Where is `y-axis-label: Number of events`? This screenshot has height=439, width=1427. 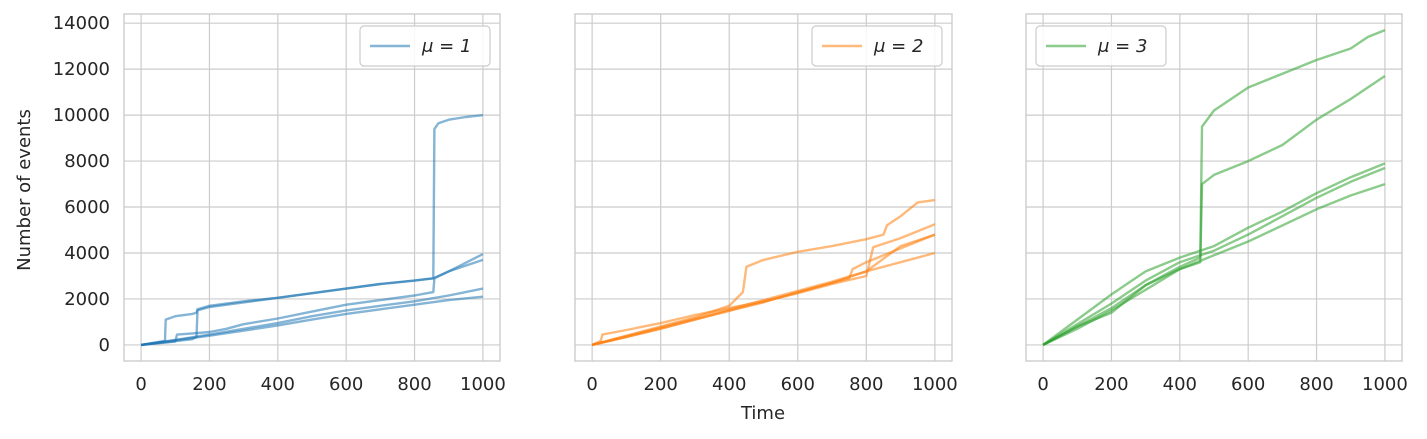 y-axis-label: Number of events is located at coordinates (24, 190).